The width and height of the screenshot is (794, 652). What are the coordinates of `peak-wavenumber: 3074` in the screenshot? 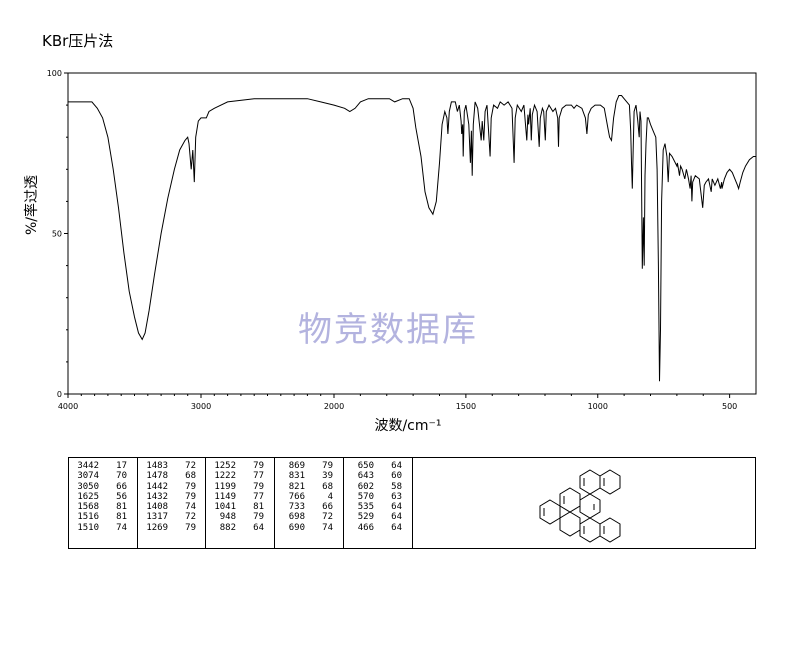 It's located at (88, 476).